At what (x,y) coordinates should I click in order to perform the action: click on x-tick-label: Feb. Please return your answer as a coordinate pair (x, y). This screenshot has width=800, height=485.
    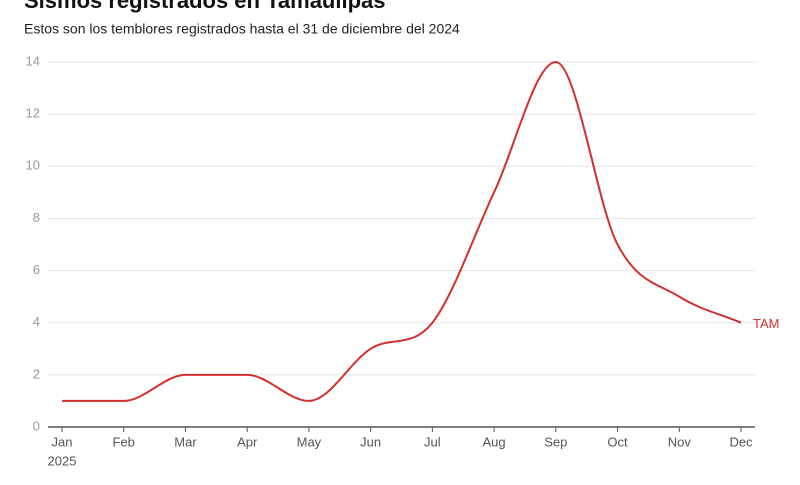
    Looking at the image, I should click on (124, 441).